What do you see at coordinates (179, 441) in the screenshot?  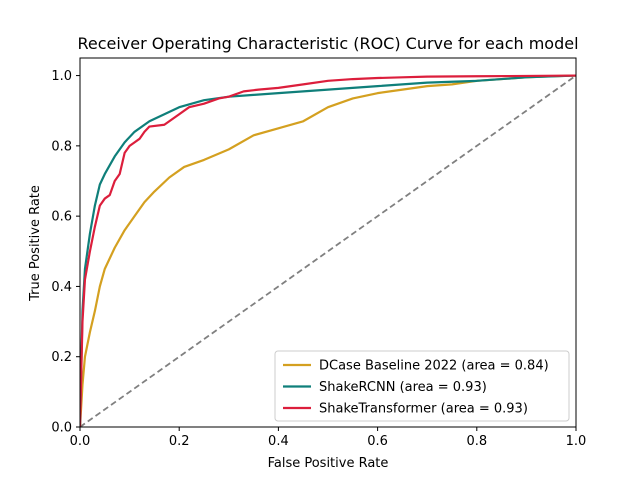 I see `x-tick-label: 0.2` at bounding box center [179, 441].